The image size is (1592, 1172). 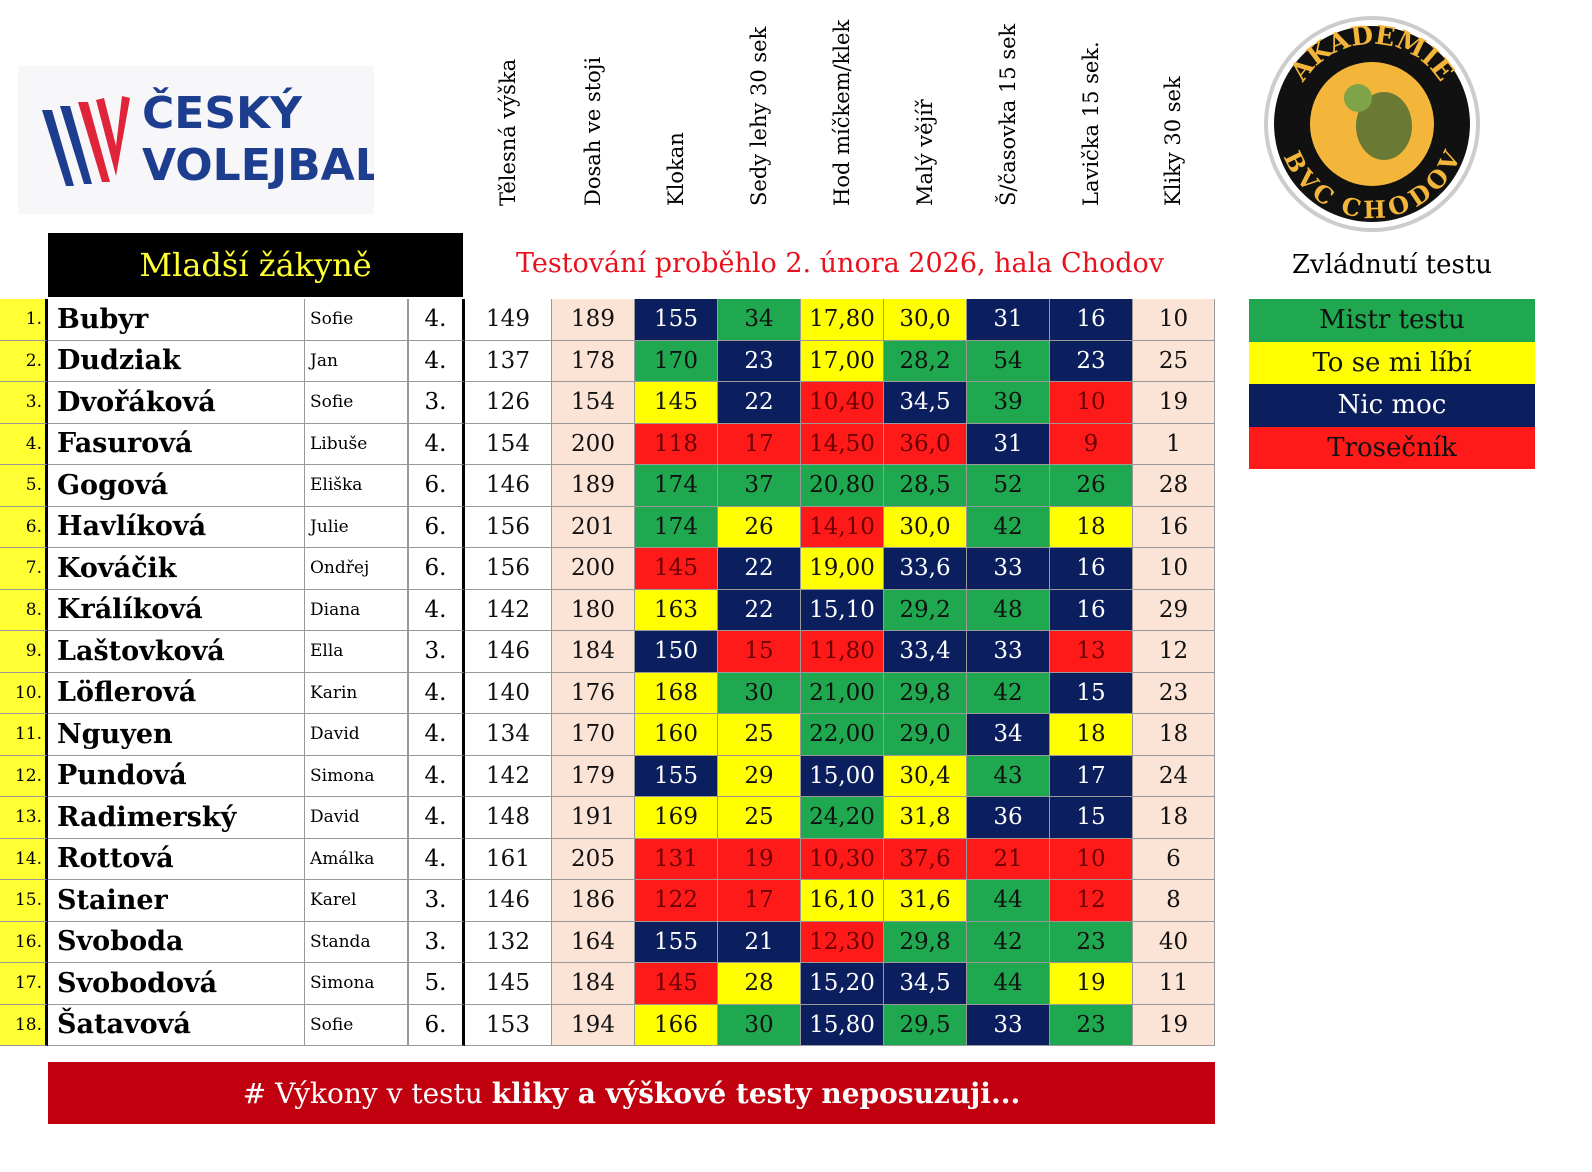 What do you see at coordinates (593, 818) in the screenshot?
I see `score-cell: 191` at bounding box center [593, 818].